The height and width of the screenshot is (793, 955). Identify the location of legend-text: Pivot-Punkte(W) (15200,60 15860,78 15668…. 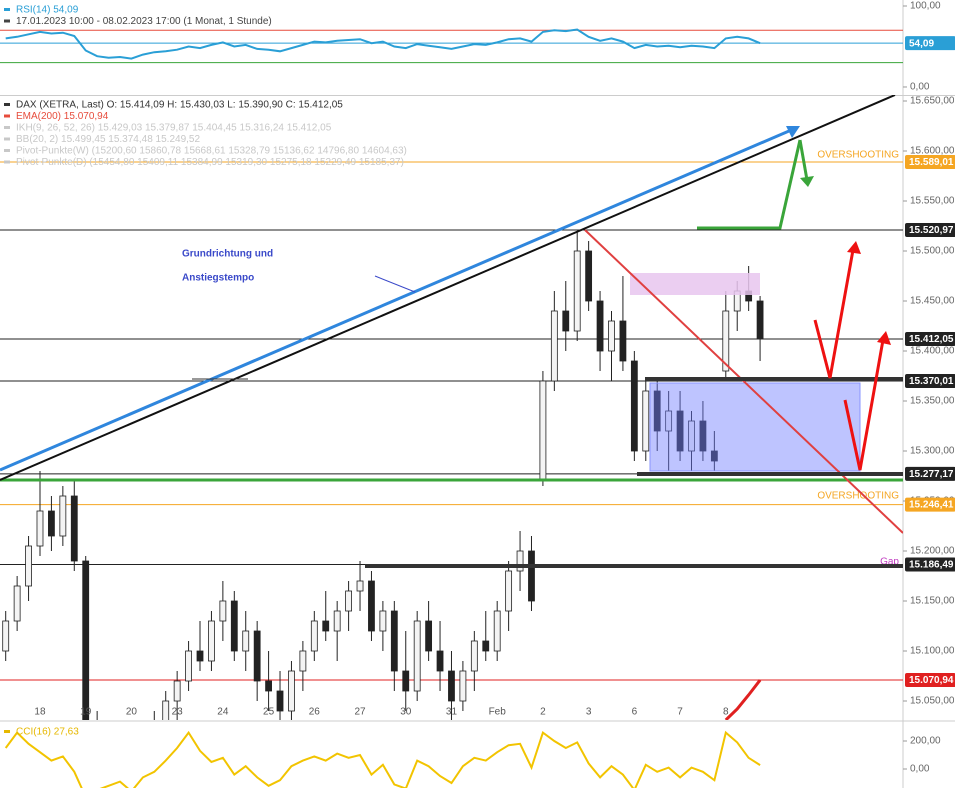
(211, 151).